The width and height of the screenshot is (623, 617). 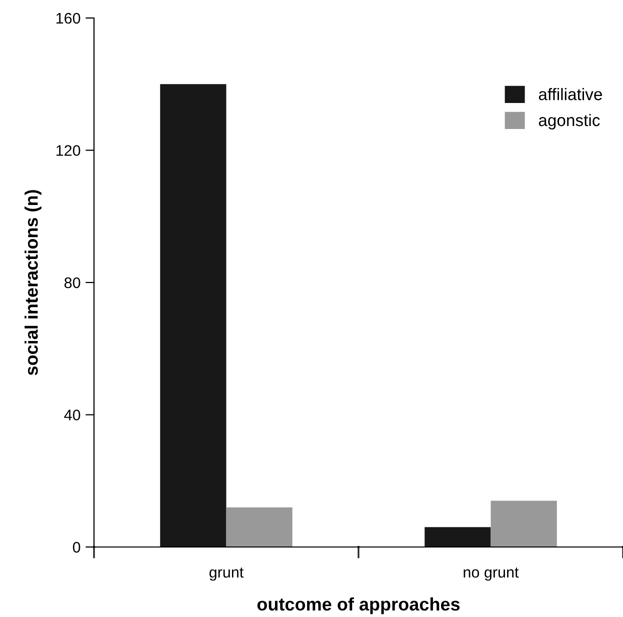 I want to click on x-tick-label: no grunt, so click(x=491, y=574).